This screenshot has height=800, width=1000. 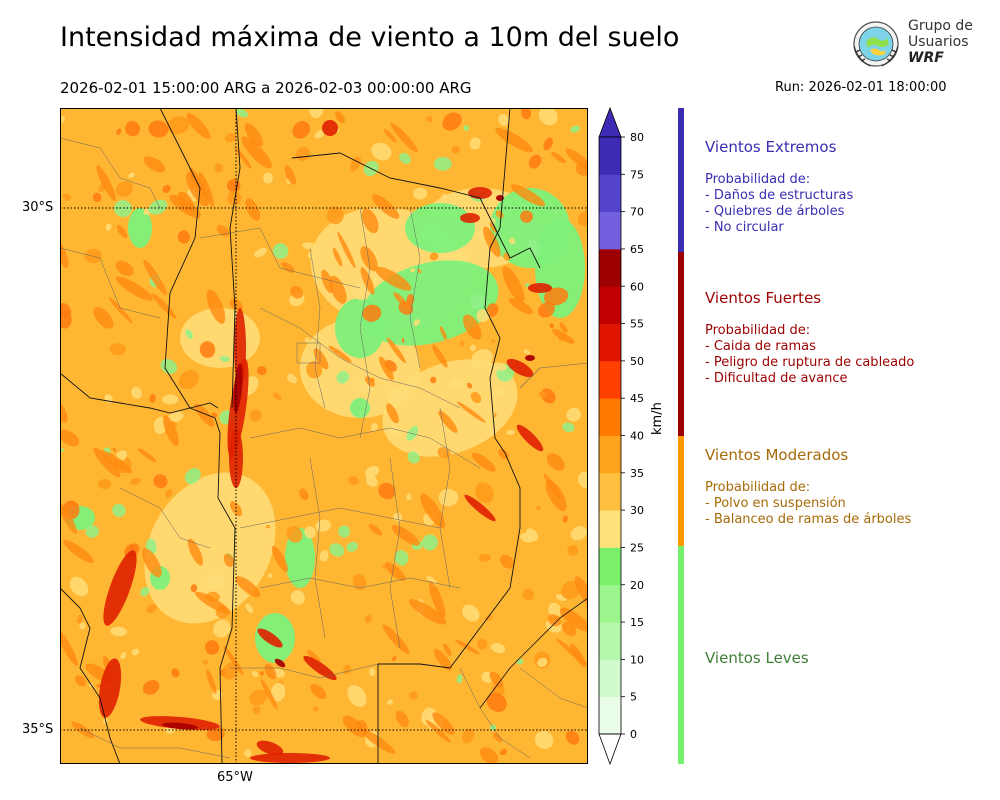 I want to click on colorbar-tick-label: 80, so click(x=637, y=137).